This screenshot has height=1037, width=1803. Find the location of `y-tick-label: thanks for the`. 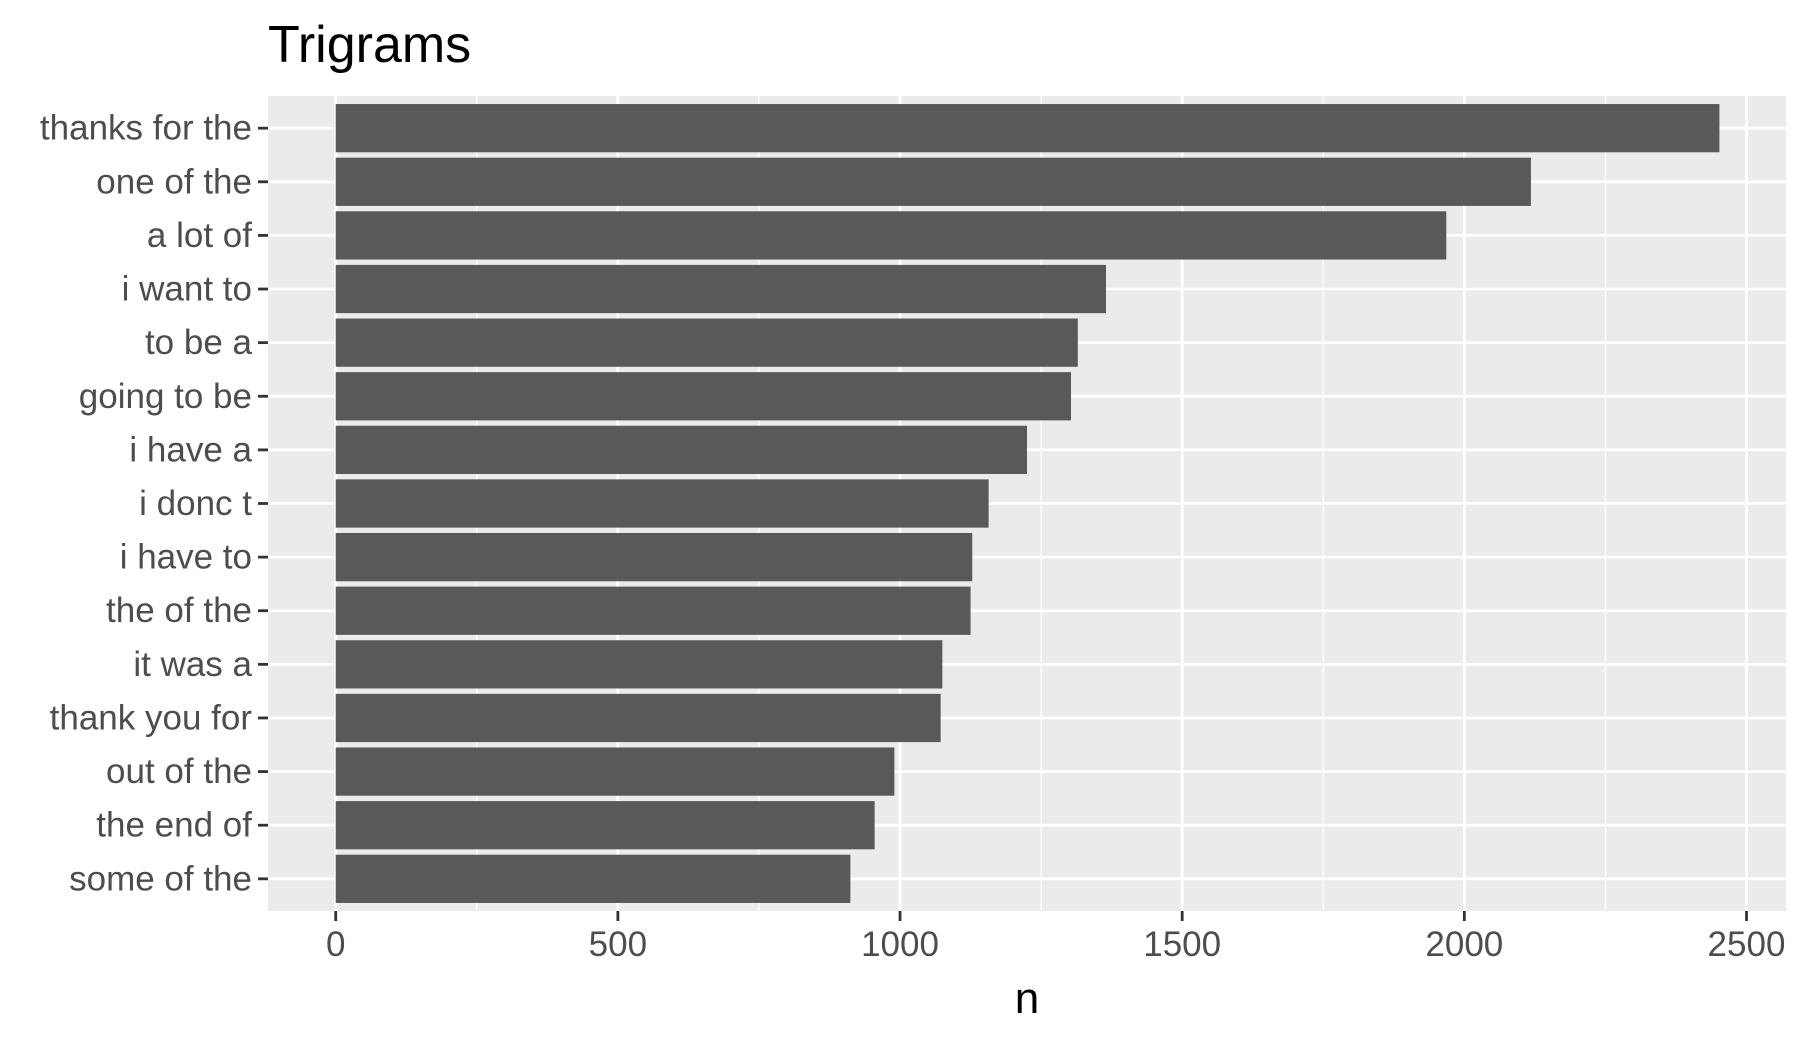

y-tick-label: thanks for the is located at coordinates (146, 128).